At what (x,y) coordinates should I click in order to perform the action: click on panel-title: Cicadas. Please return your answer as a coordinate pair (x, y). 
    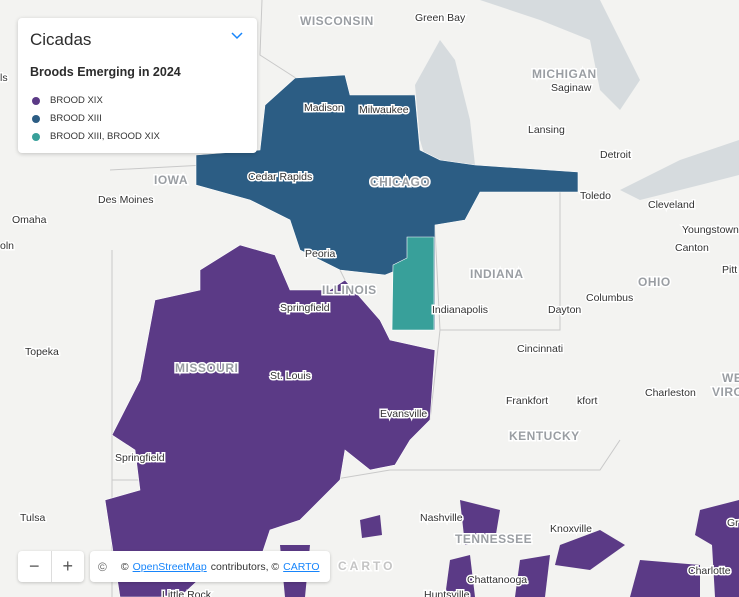
    Looking at the image, I should click on (61, 39).